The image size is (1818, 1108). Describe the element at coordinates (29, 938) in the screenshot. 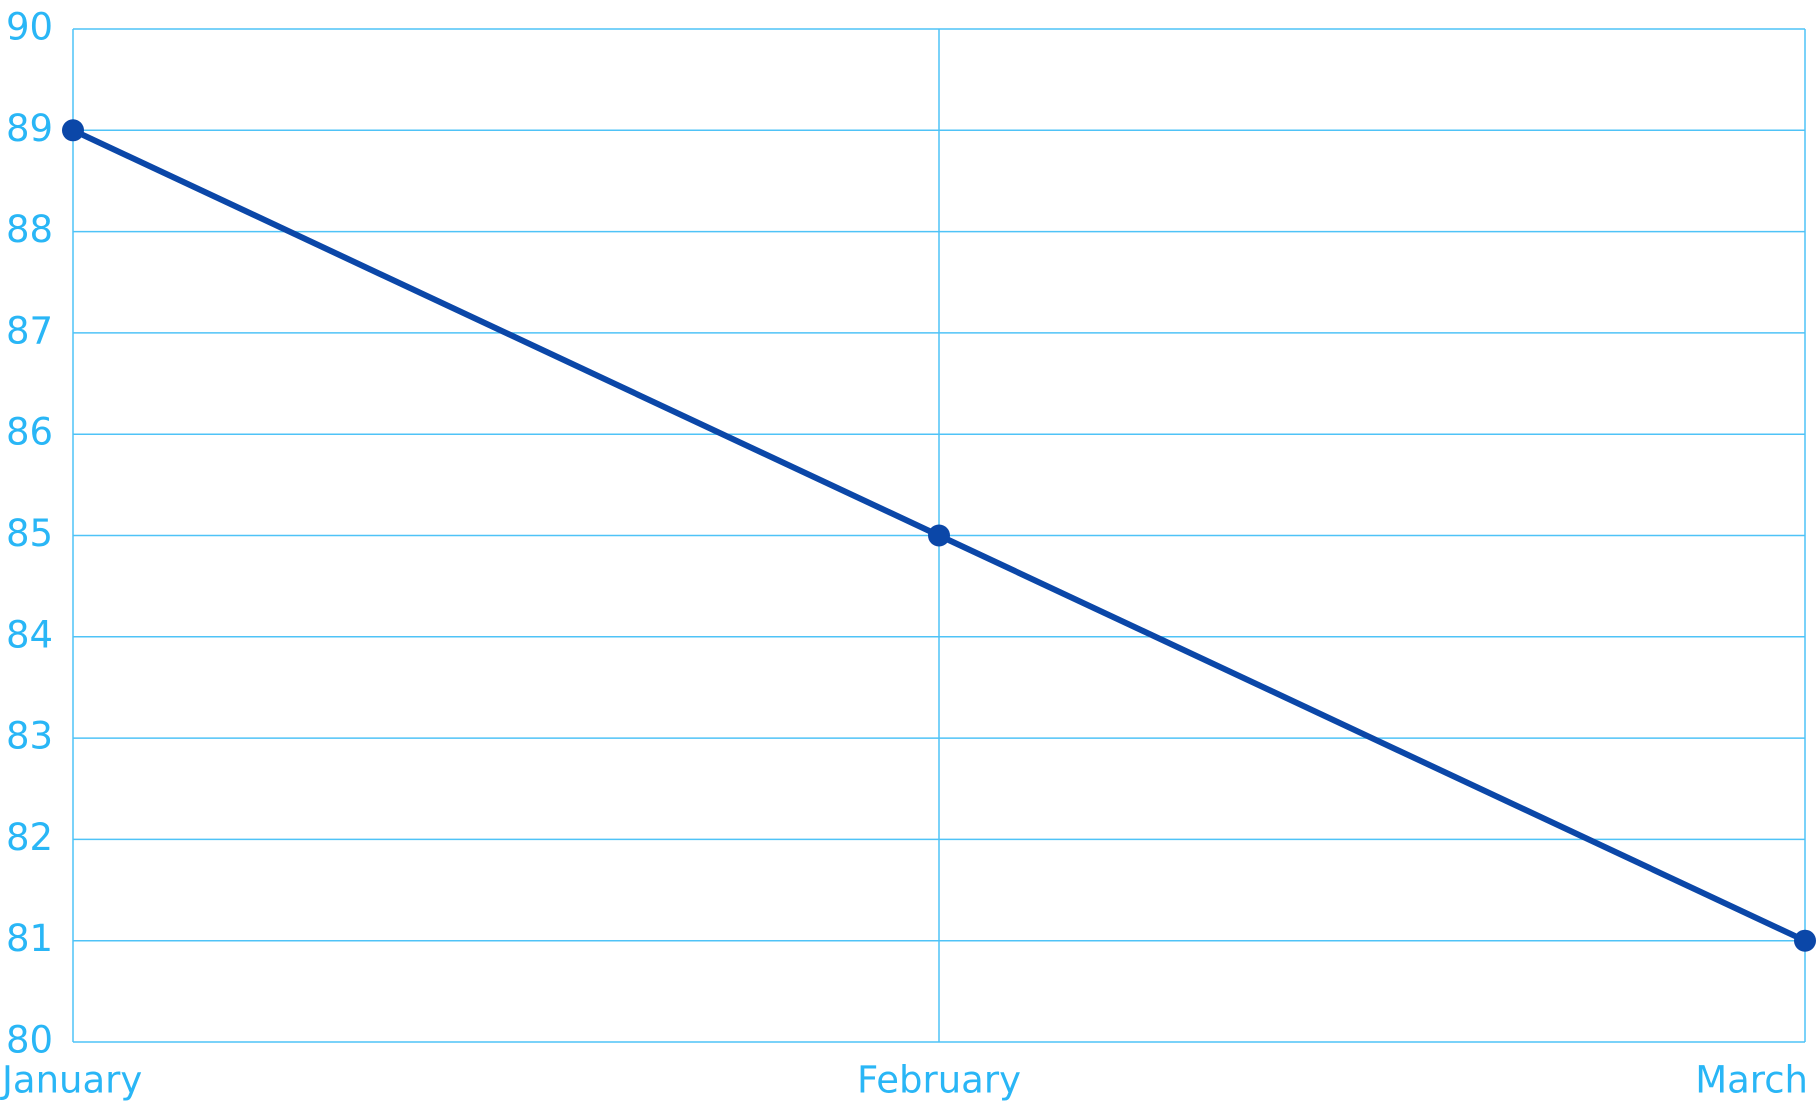

I see `y-tick-label: 81` at that location.